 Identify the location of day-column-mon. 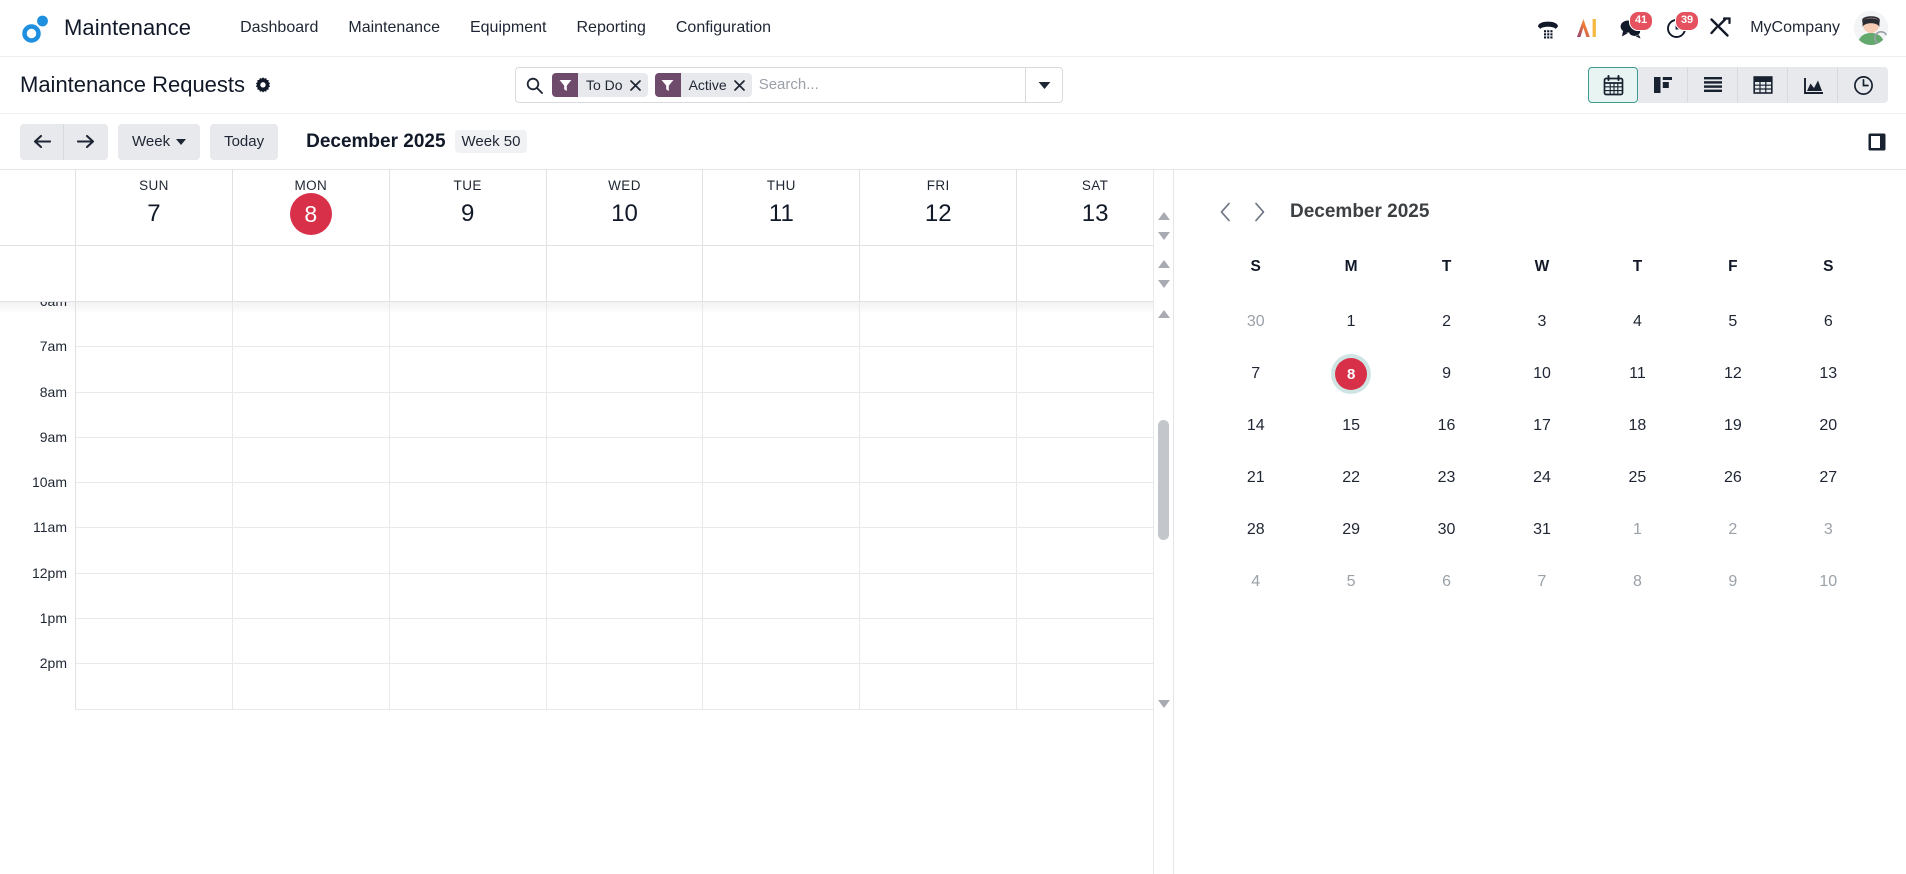
(311, 506).